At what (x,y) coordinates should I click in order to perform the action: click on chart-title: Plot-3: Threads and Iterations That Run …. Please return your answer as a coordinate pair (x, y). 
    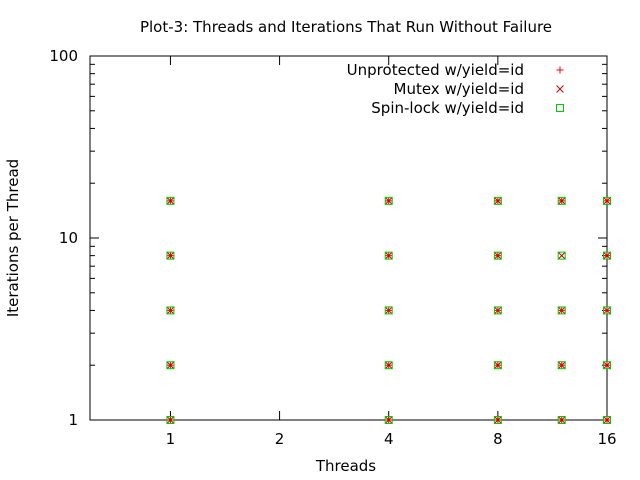
    Looking at the image, I should click on (346, 27).